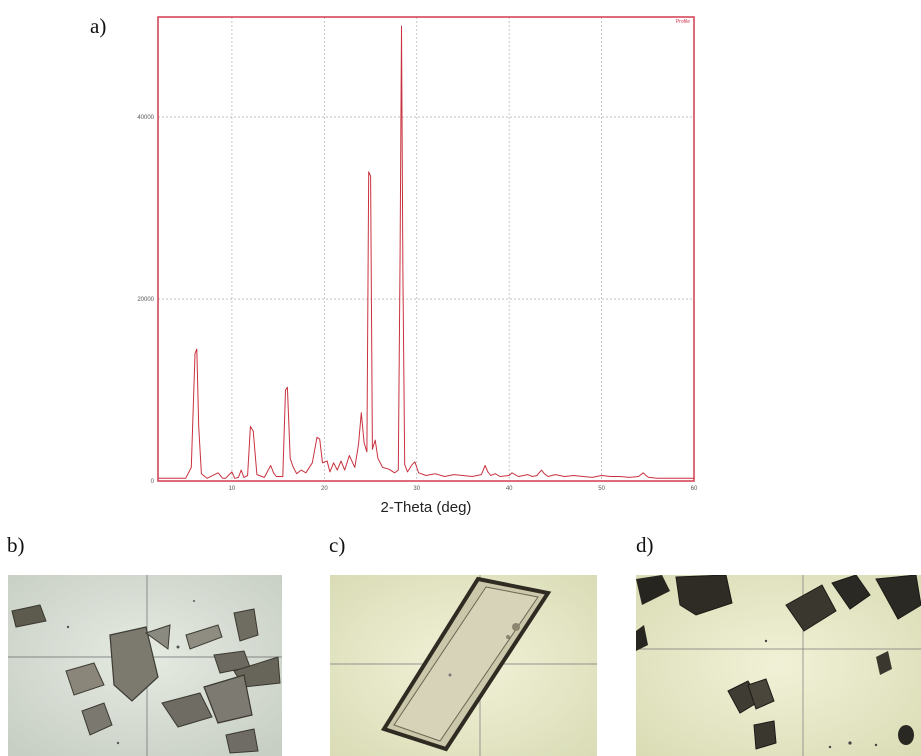 Image resolution: width=921 pixels, height=756 pixels. I want to click on x-tick-label: 20, so click(324, 489).